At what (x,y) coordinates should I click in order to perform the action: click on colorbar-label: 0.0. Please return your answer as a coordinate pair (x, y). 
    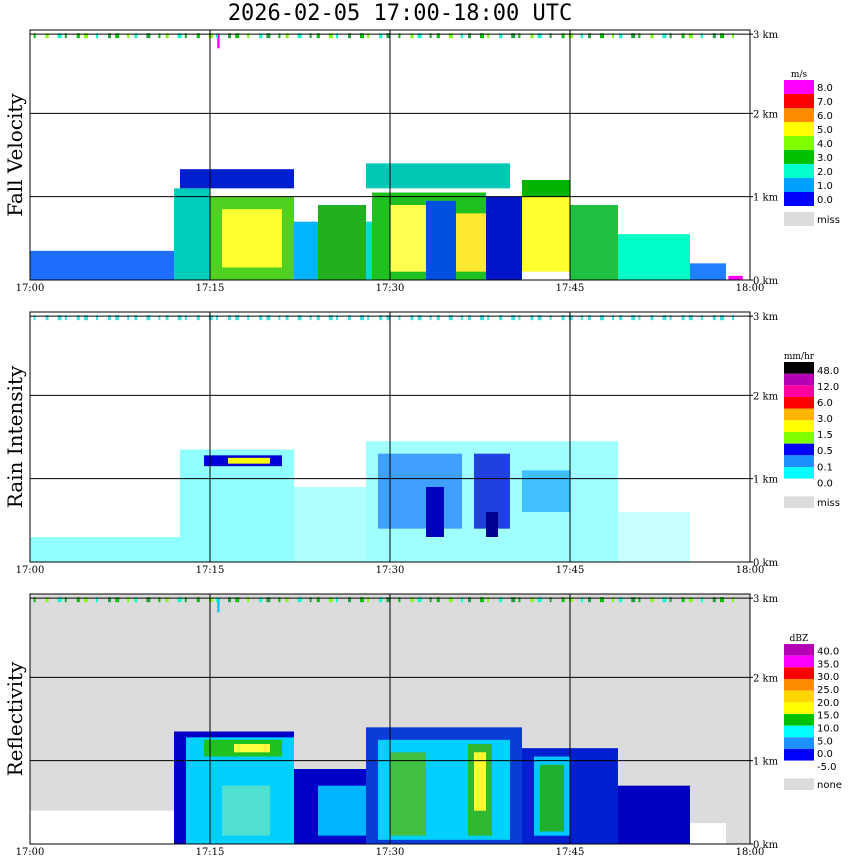
    Looking at the image, I should click on (825, 754).